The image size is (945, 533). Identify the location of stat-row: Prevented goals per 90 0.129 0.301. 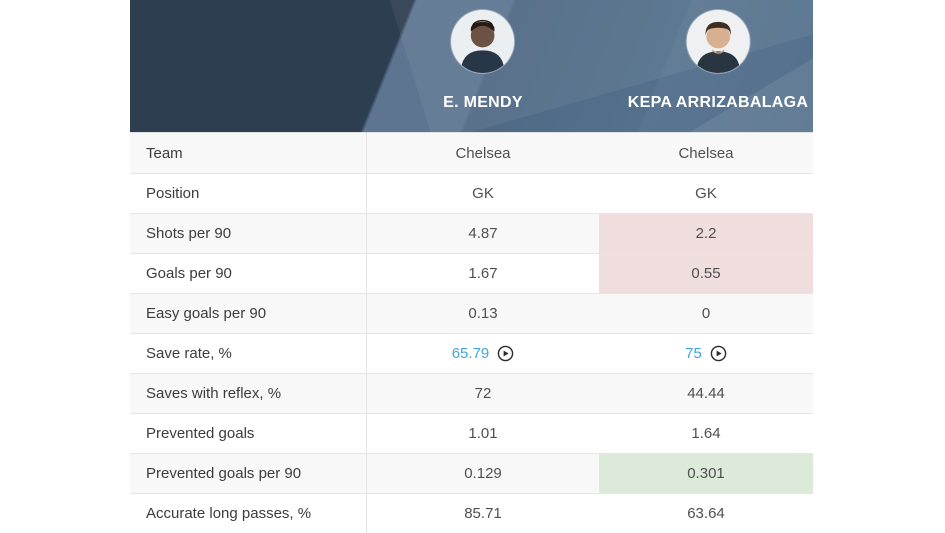
(471, 473).